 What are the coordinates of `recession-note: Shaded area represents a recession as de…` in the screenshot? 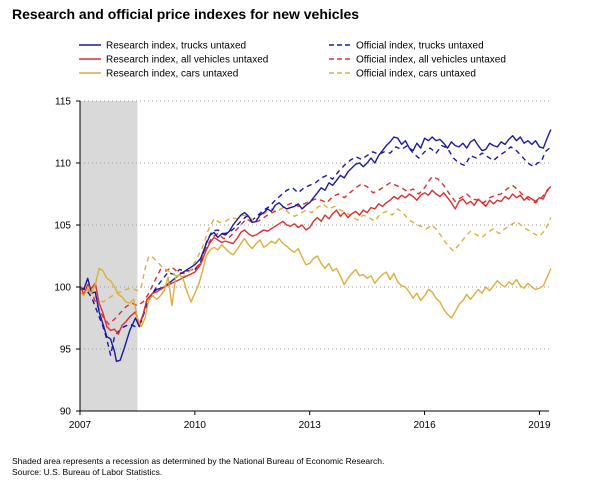 It's located at (198, 461).